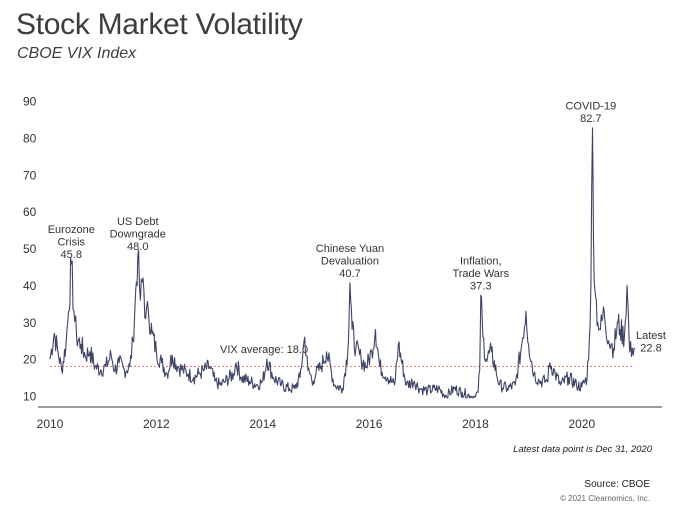 Image resolution: width=684 pixels, height=517 pixels. What do you see at coordinates (30, 360) in the screenshot?
I see `y-tick-label-20: 20` at bounding box center [30, 360].